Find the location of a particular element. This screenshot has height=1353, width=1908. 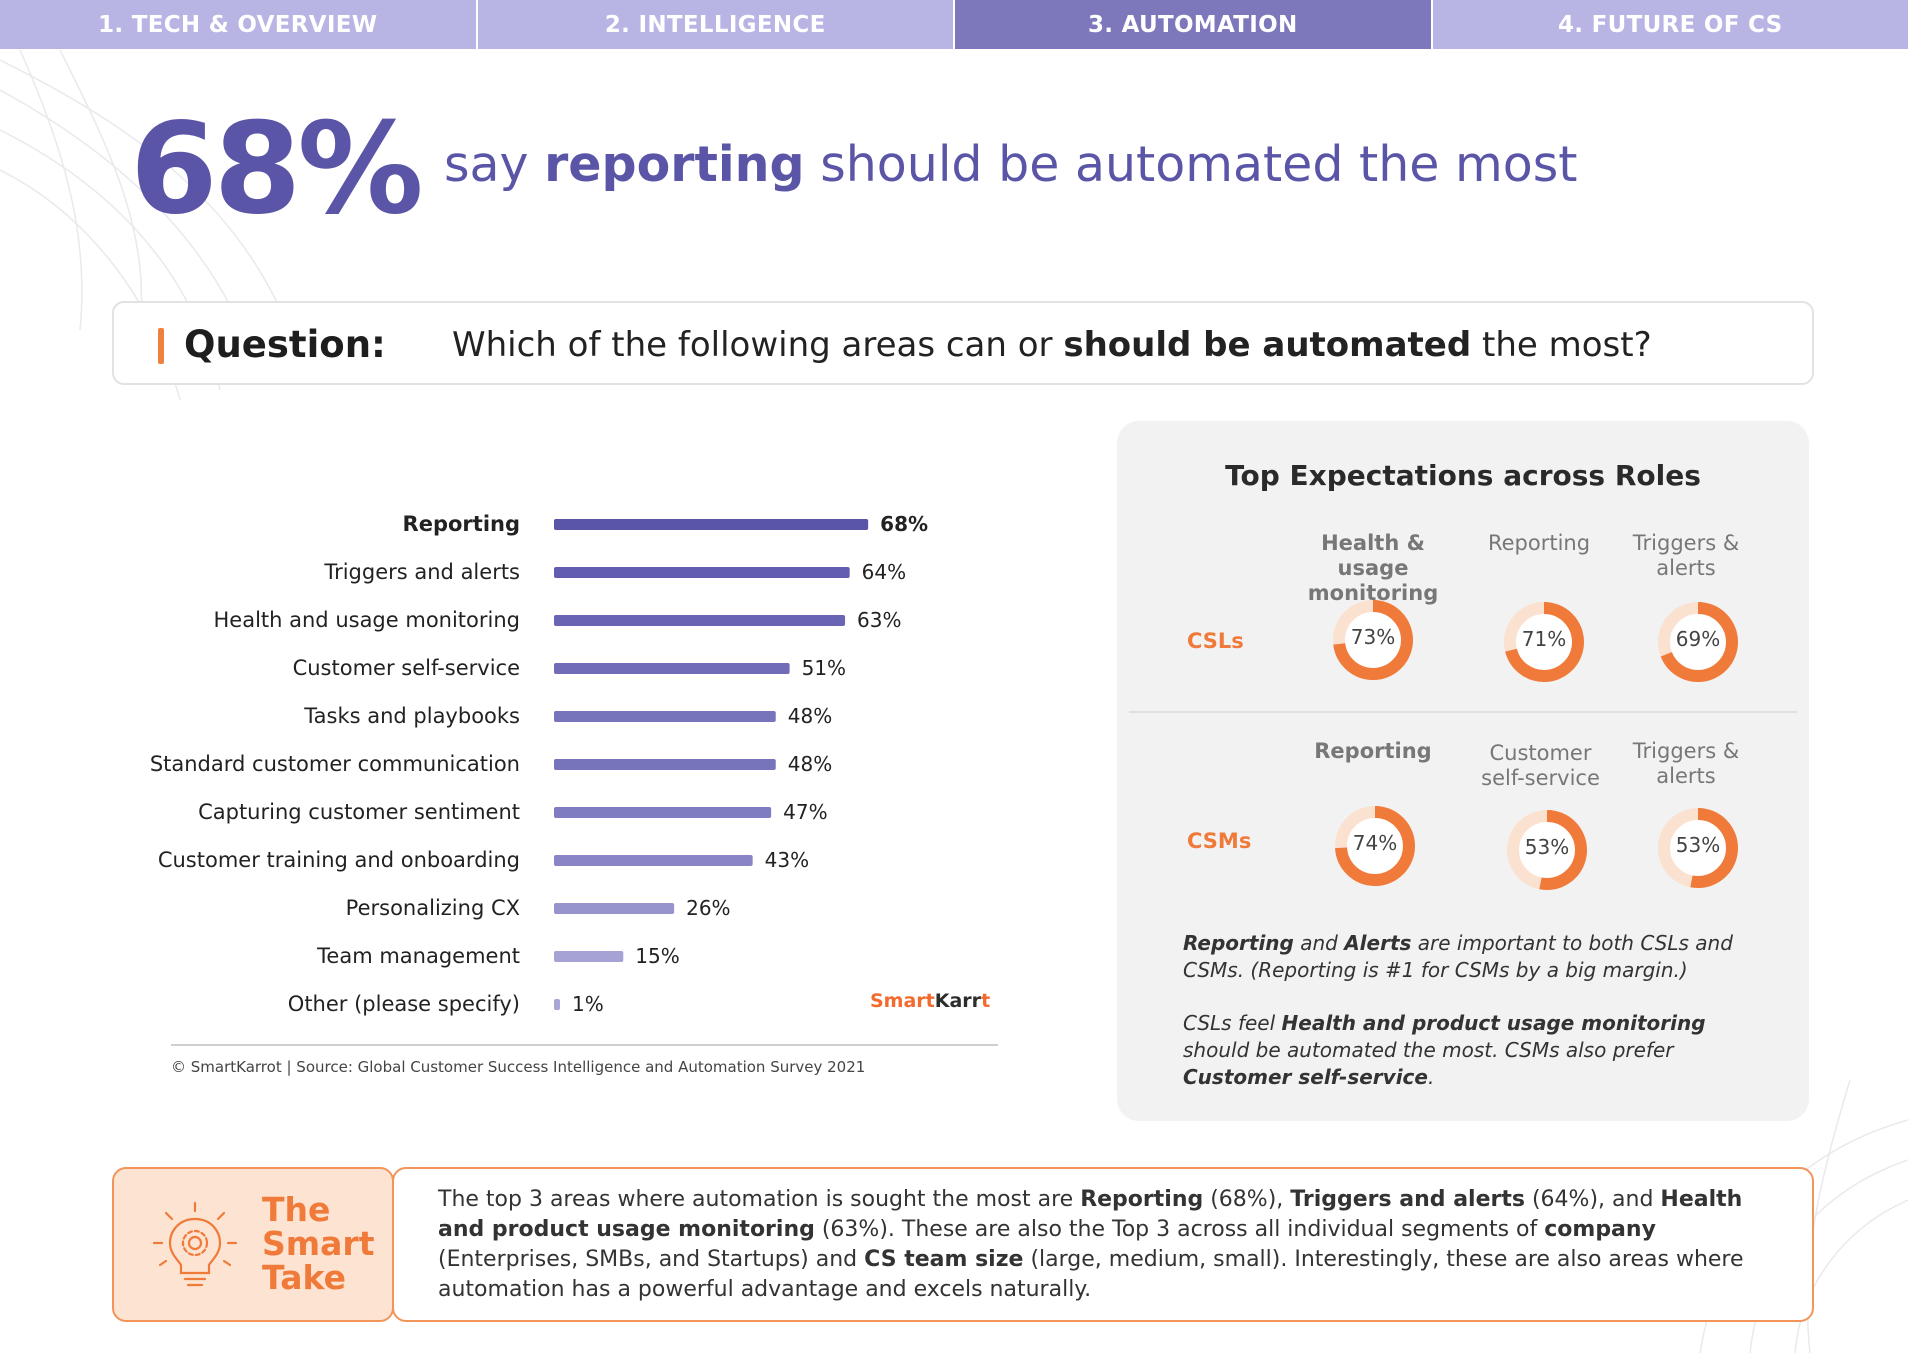

bar-label: Team management is located at coordinates (418, 956).